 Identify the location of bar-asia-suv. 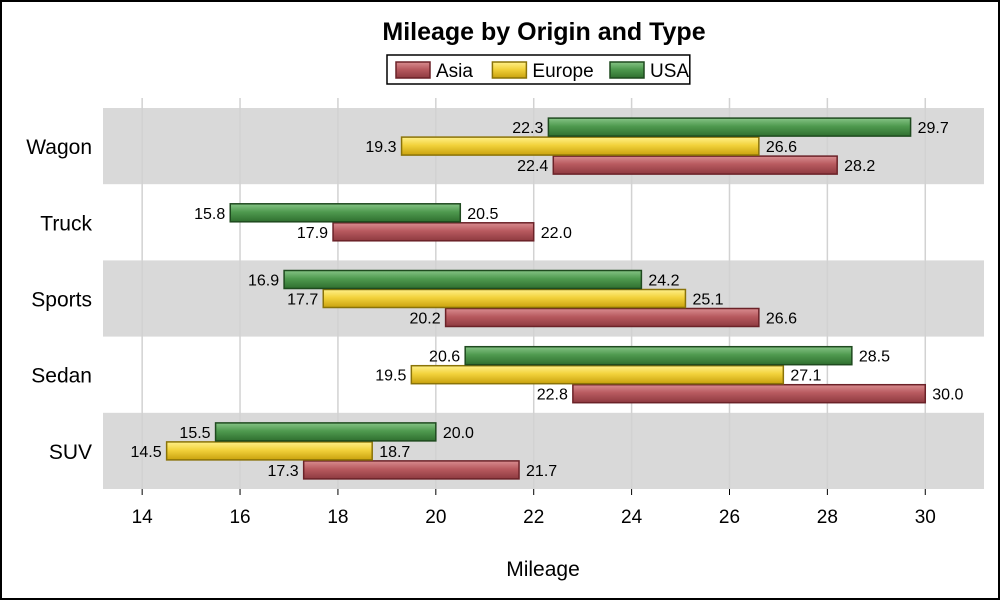
(411, 470).